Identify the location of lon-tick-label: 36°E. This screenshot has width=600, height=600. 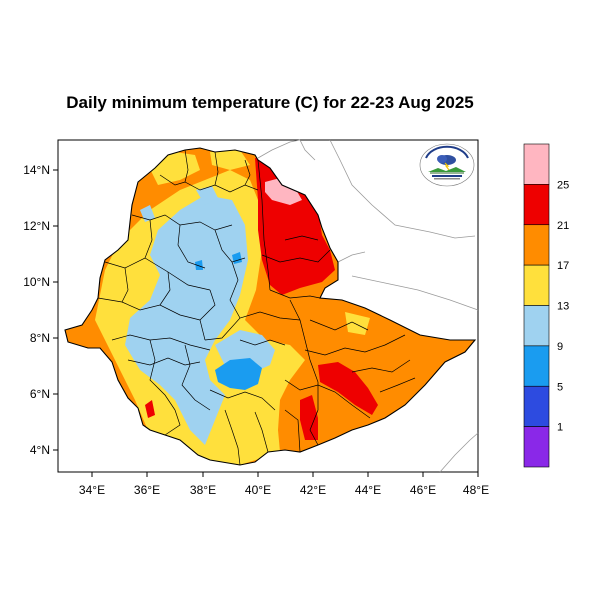
(147, 490).